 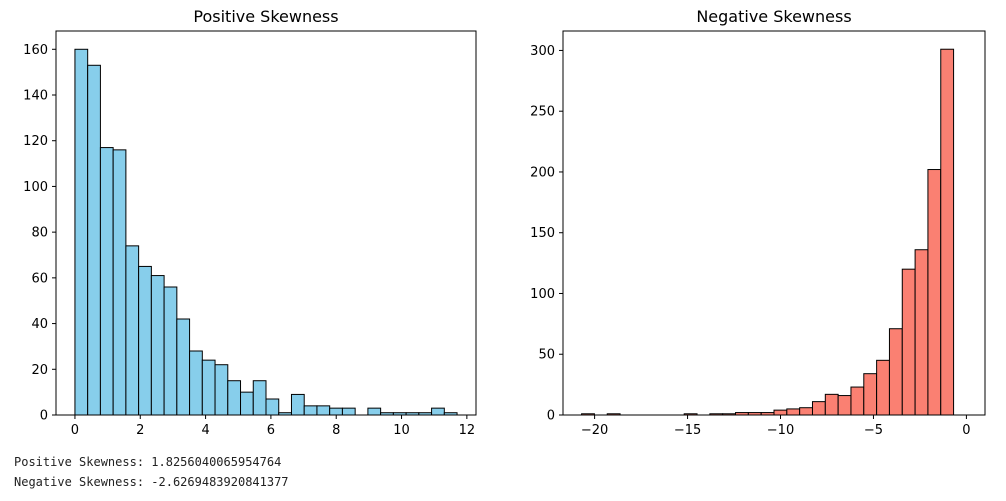 What do you see at coordinates (542, 172) in the screenshot?
I see `y-tick-label: 200` at bounding box center [542, 172].